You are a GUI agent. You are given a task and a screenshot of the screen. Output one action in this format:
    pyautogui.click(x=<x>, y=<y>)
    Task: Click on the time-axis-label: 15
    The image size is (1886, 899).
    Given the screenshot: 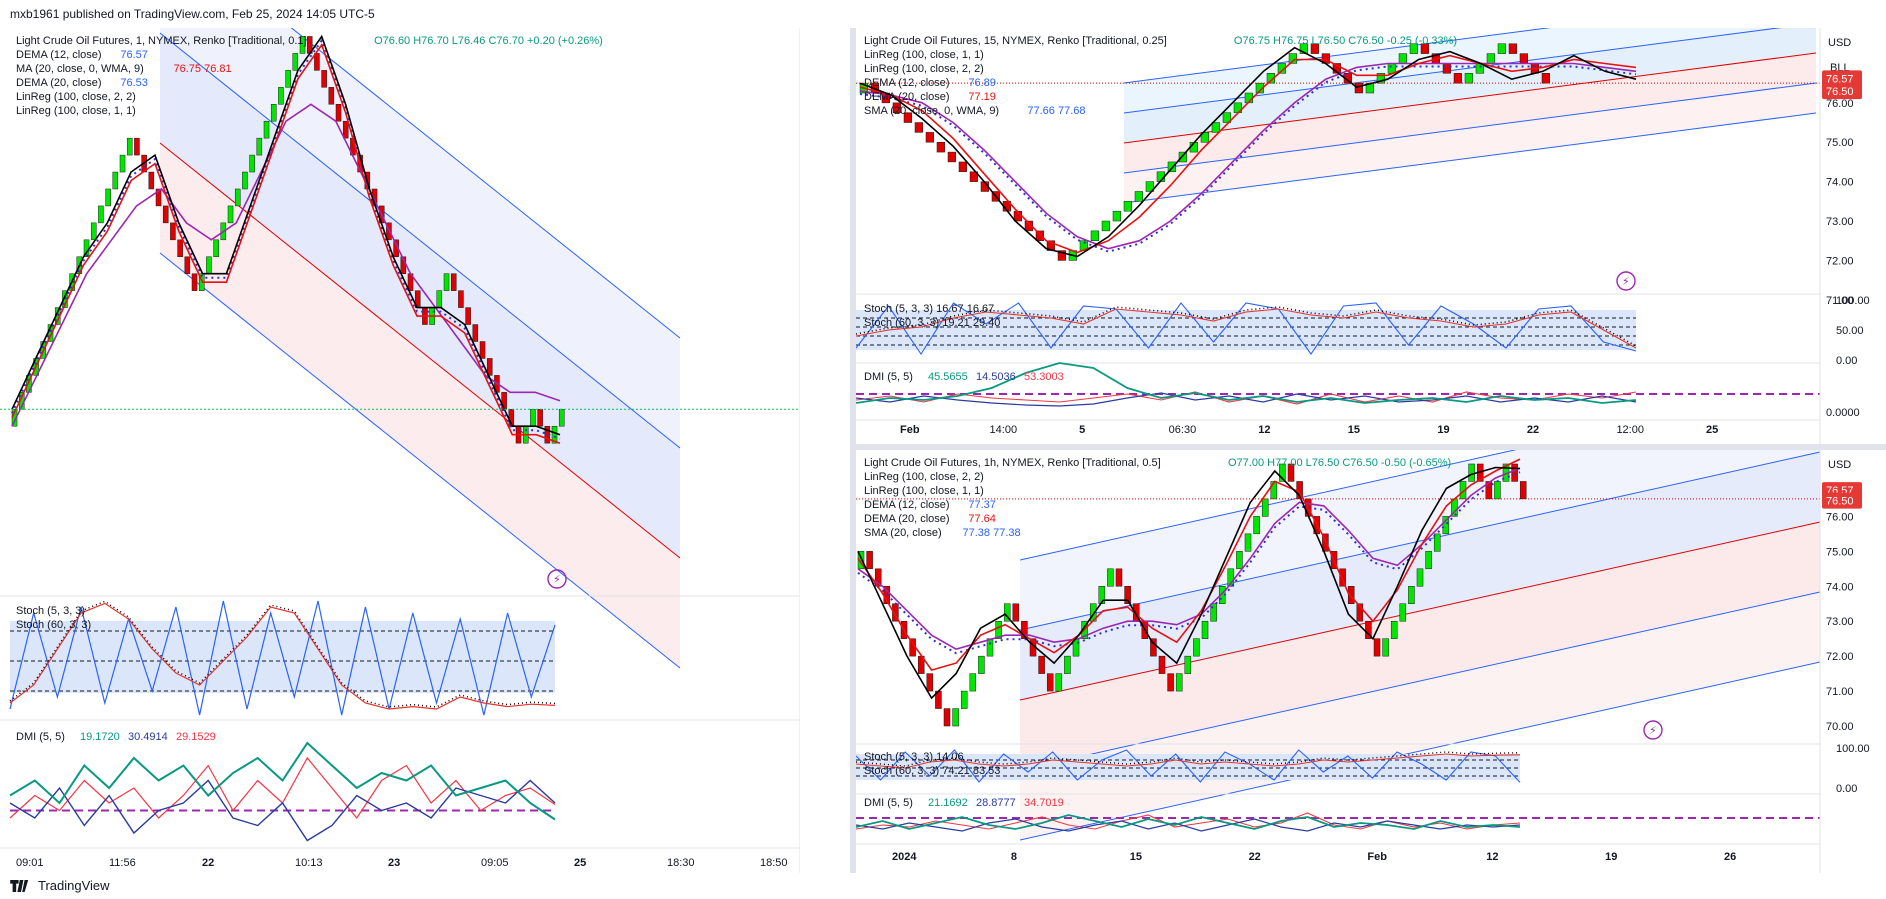 What is the action you would take?
    pyautogui.click(x=1354, y=430)
    